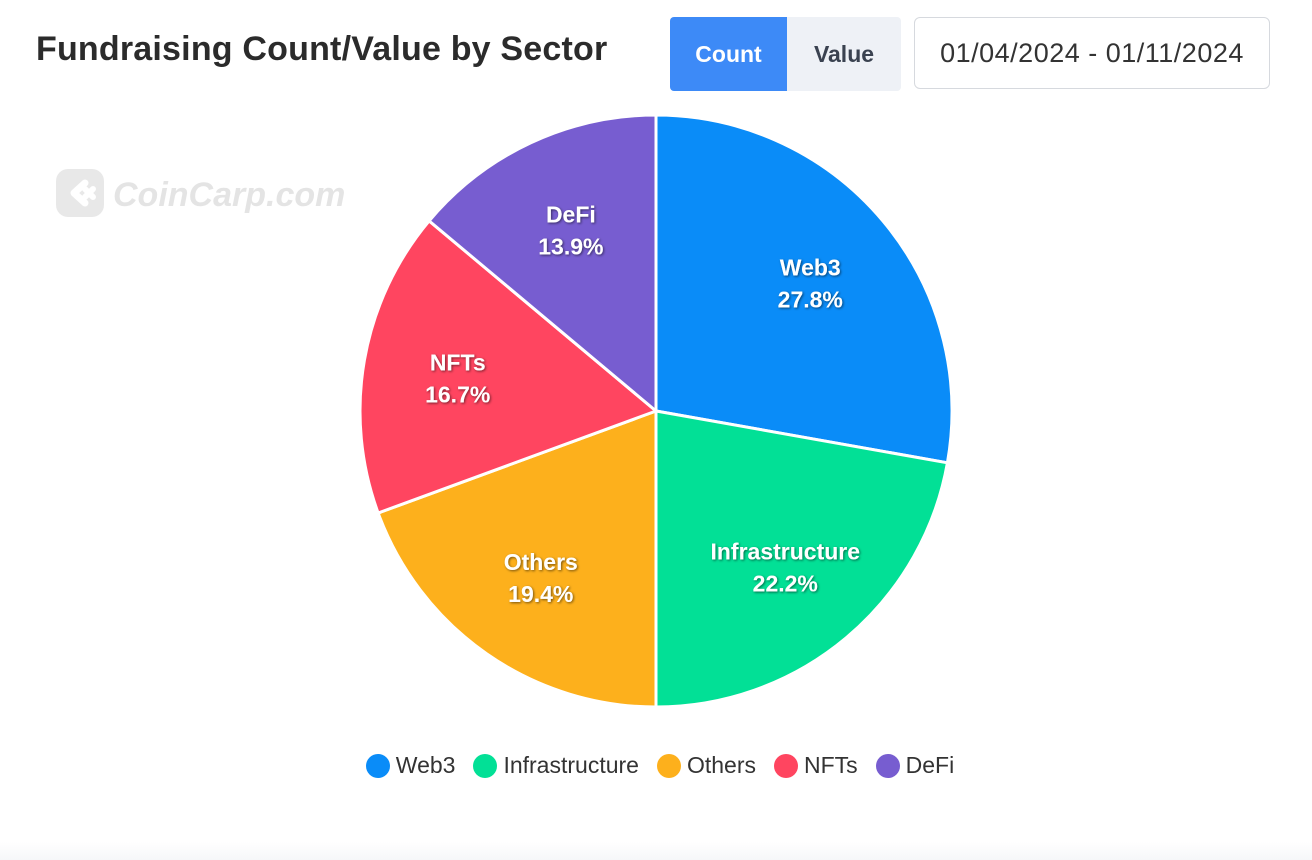 This screenshot has width=1312, height=860. Describe the element at coordinates (425, 765) in the screenshot. I see `legend-label: Web3` at that location.